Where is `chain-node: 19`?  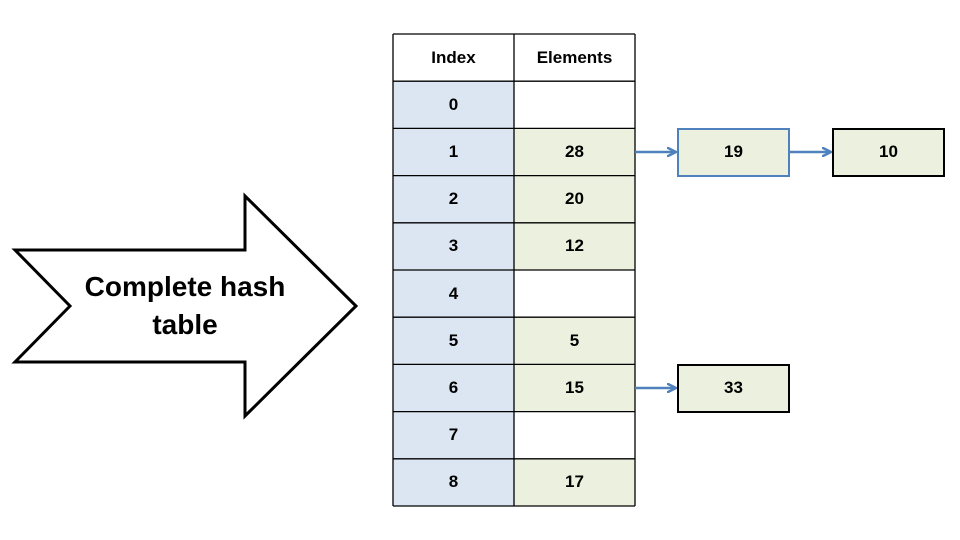 chain-node: 19 is located at coordinates (733, 152).